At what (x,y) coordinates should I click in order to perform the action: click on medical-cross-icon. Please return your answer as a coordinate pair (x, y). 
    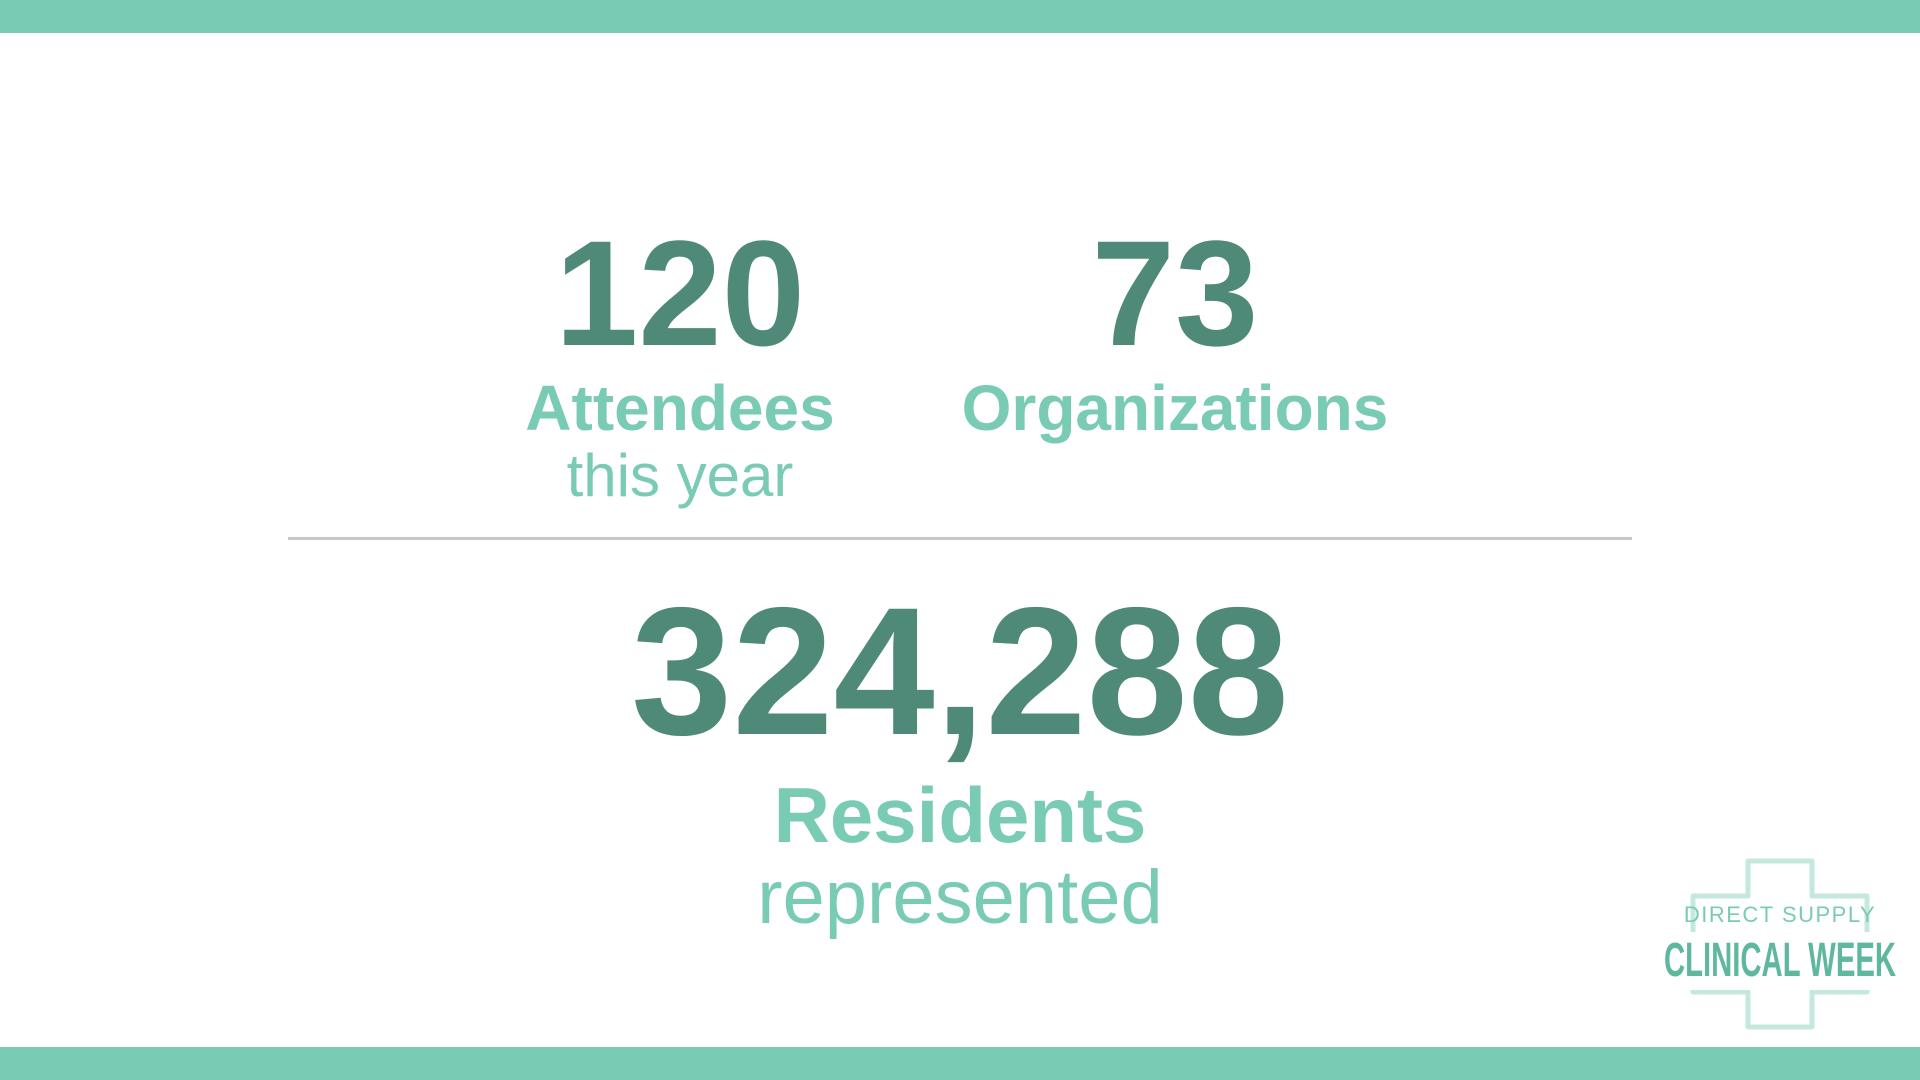
    Looking at the image, I should click on (1780, 944).